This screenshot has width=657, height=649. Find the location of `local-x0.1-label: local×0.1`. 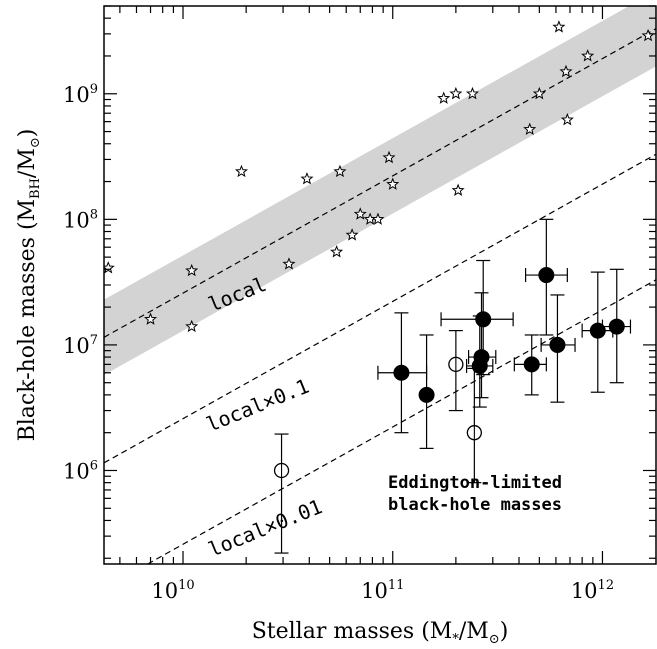

local-x0.1-label: local×0.1 is located at coordinates (257, 405).